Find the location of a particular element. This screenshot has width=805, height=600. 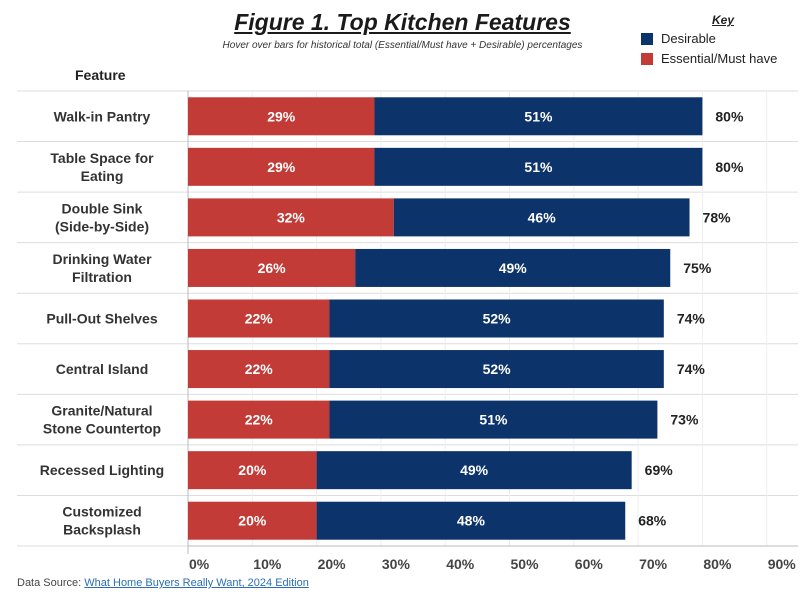

legend-item-desirable: Desirable is located at coordinates (678, 38).